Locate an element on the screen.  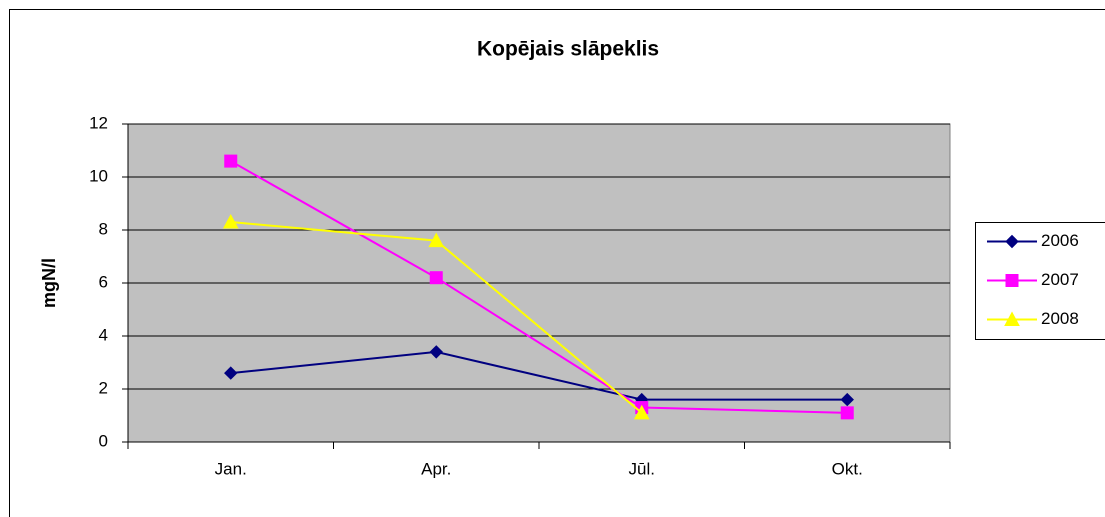
y-tick-label: 2 is located at coordinates (103, 387).